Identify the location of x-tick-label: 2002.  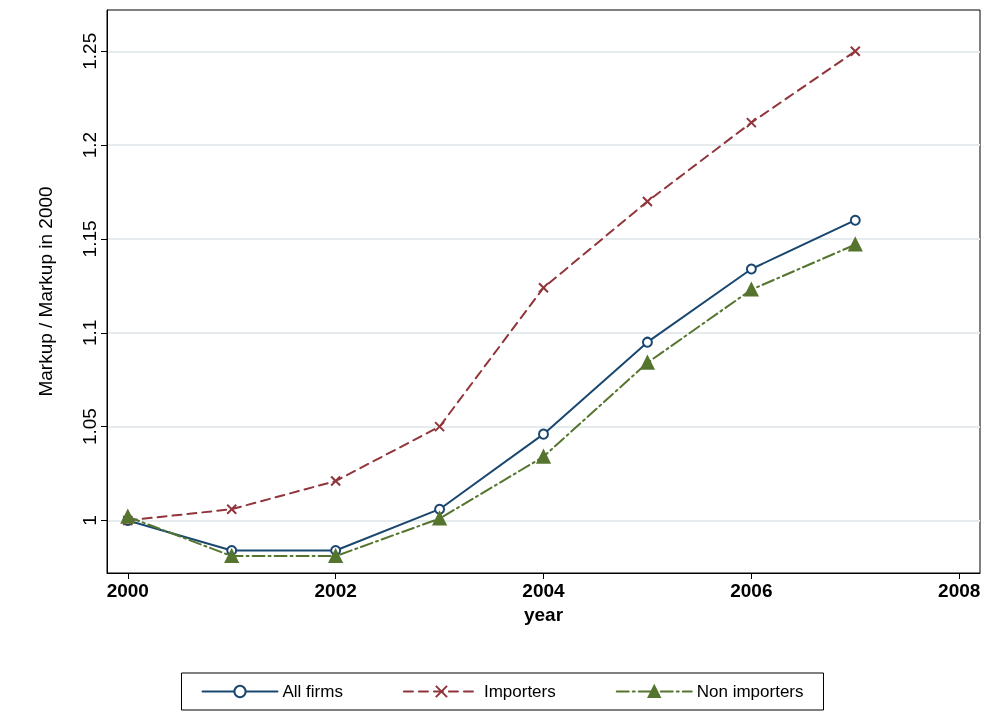
(335, 590).